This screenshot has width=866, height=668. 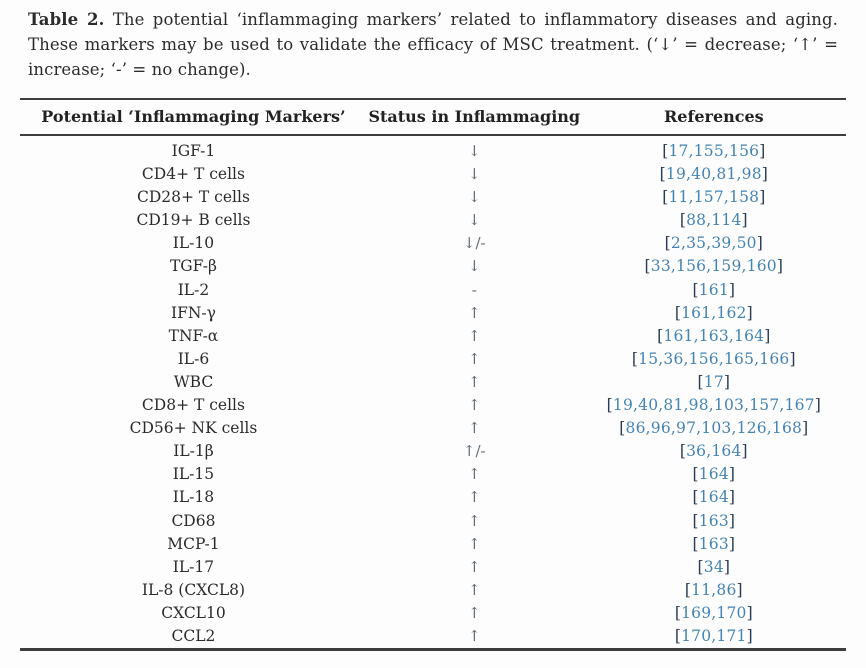 I want to click on marker-name: CD8+ T cells, so click(x=193, y=405).